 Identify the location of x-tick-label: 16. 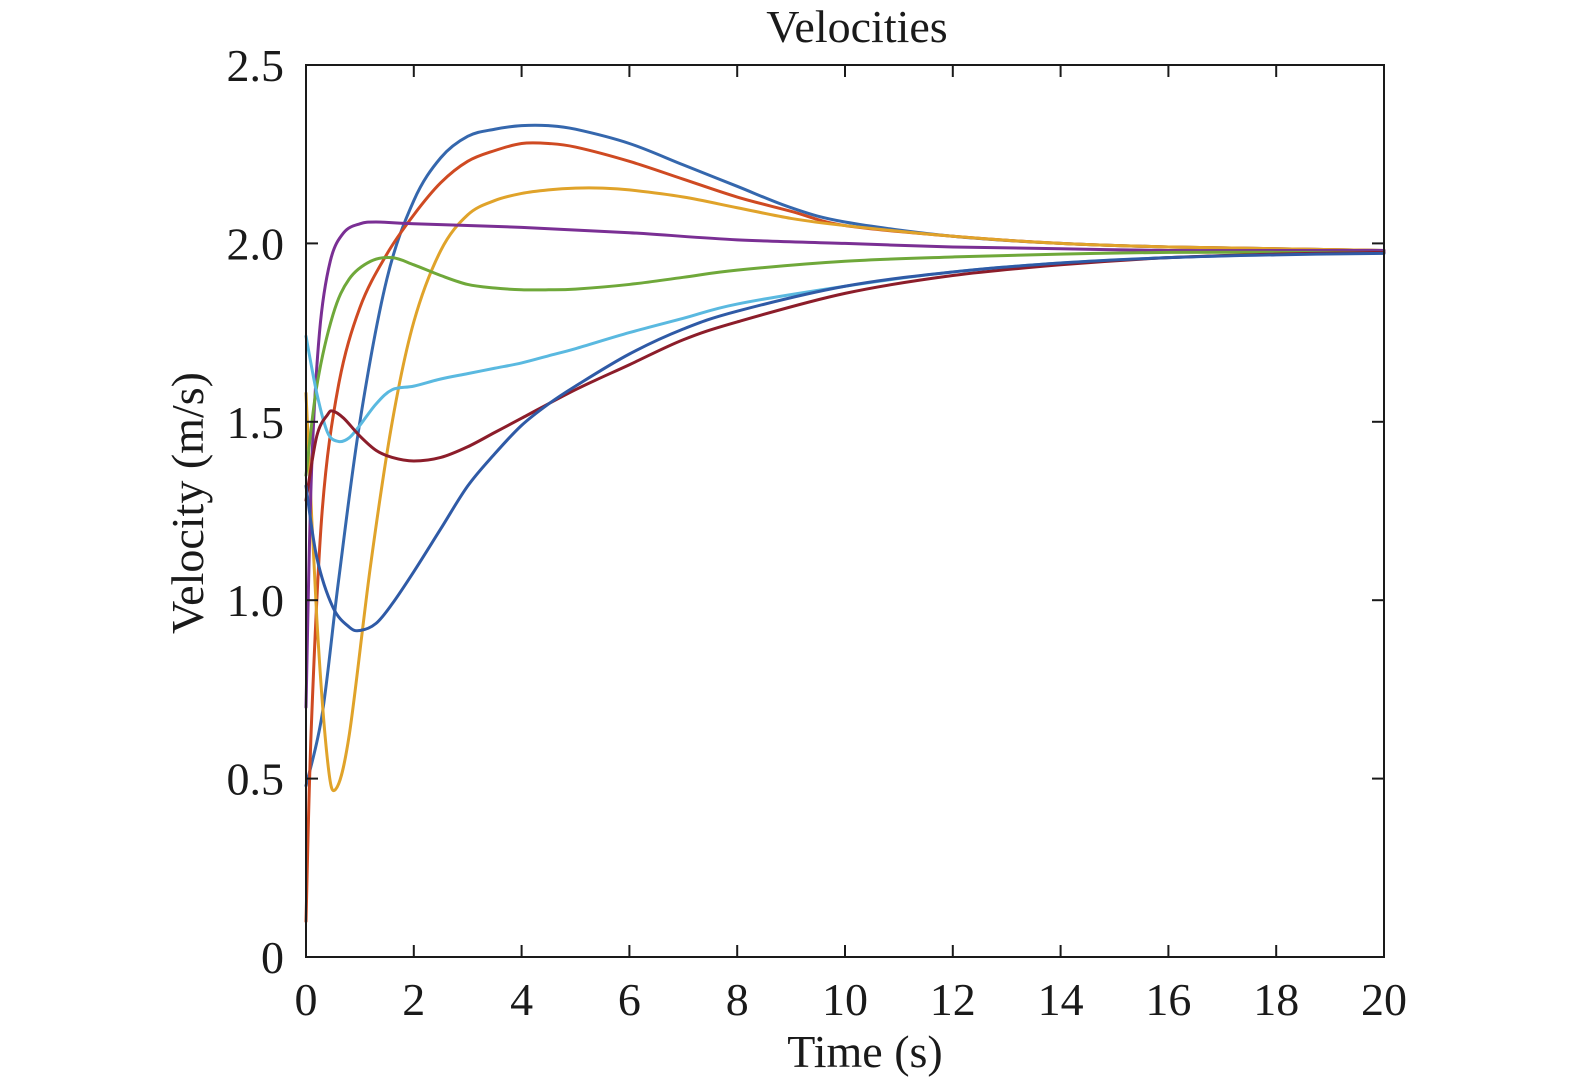
(1168, 999).